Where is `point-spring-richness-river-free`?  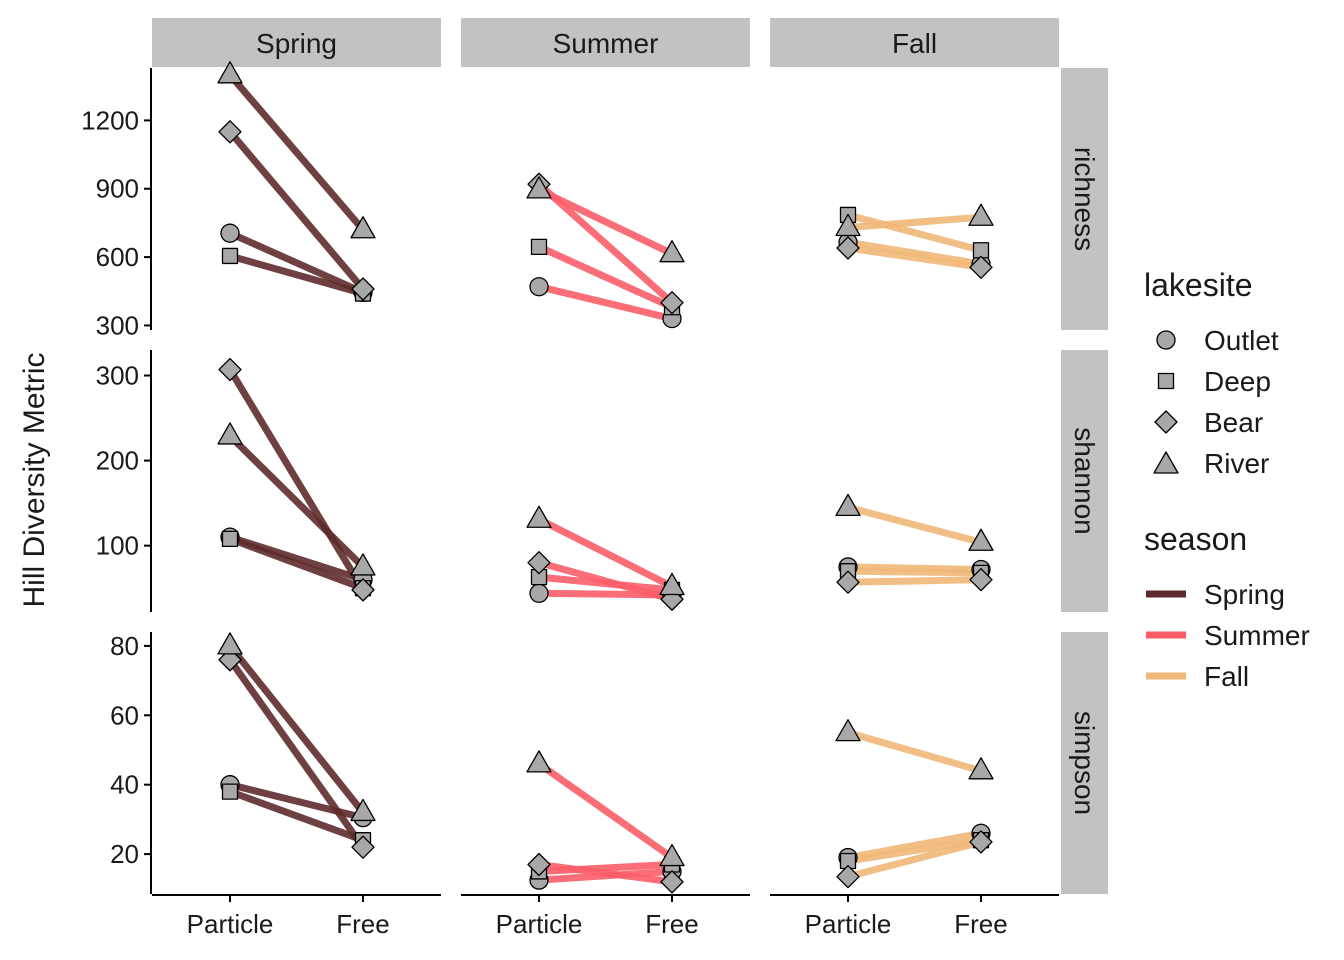 point-spring-richness-river-free is located at coordinates (363, 227).